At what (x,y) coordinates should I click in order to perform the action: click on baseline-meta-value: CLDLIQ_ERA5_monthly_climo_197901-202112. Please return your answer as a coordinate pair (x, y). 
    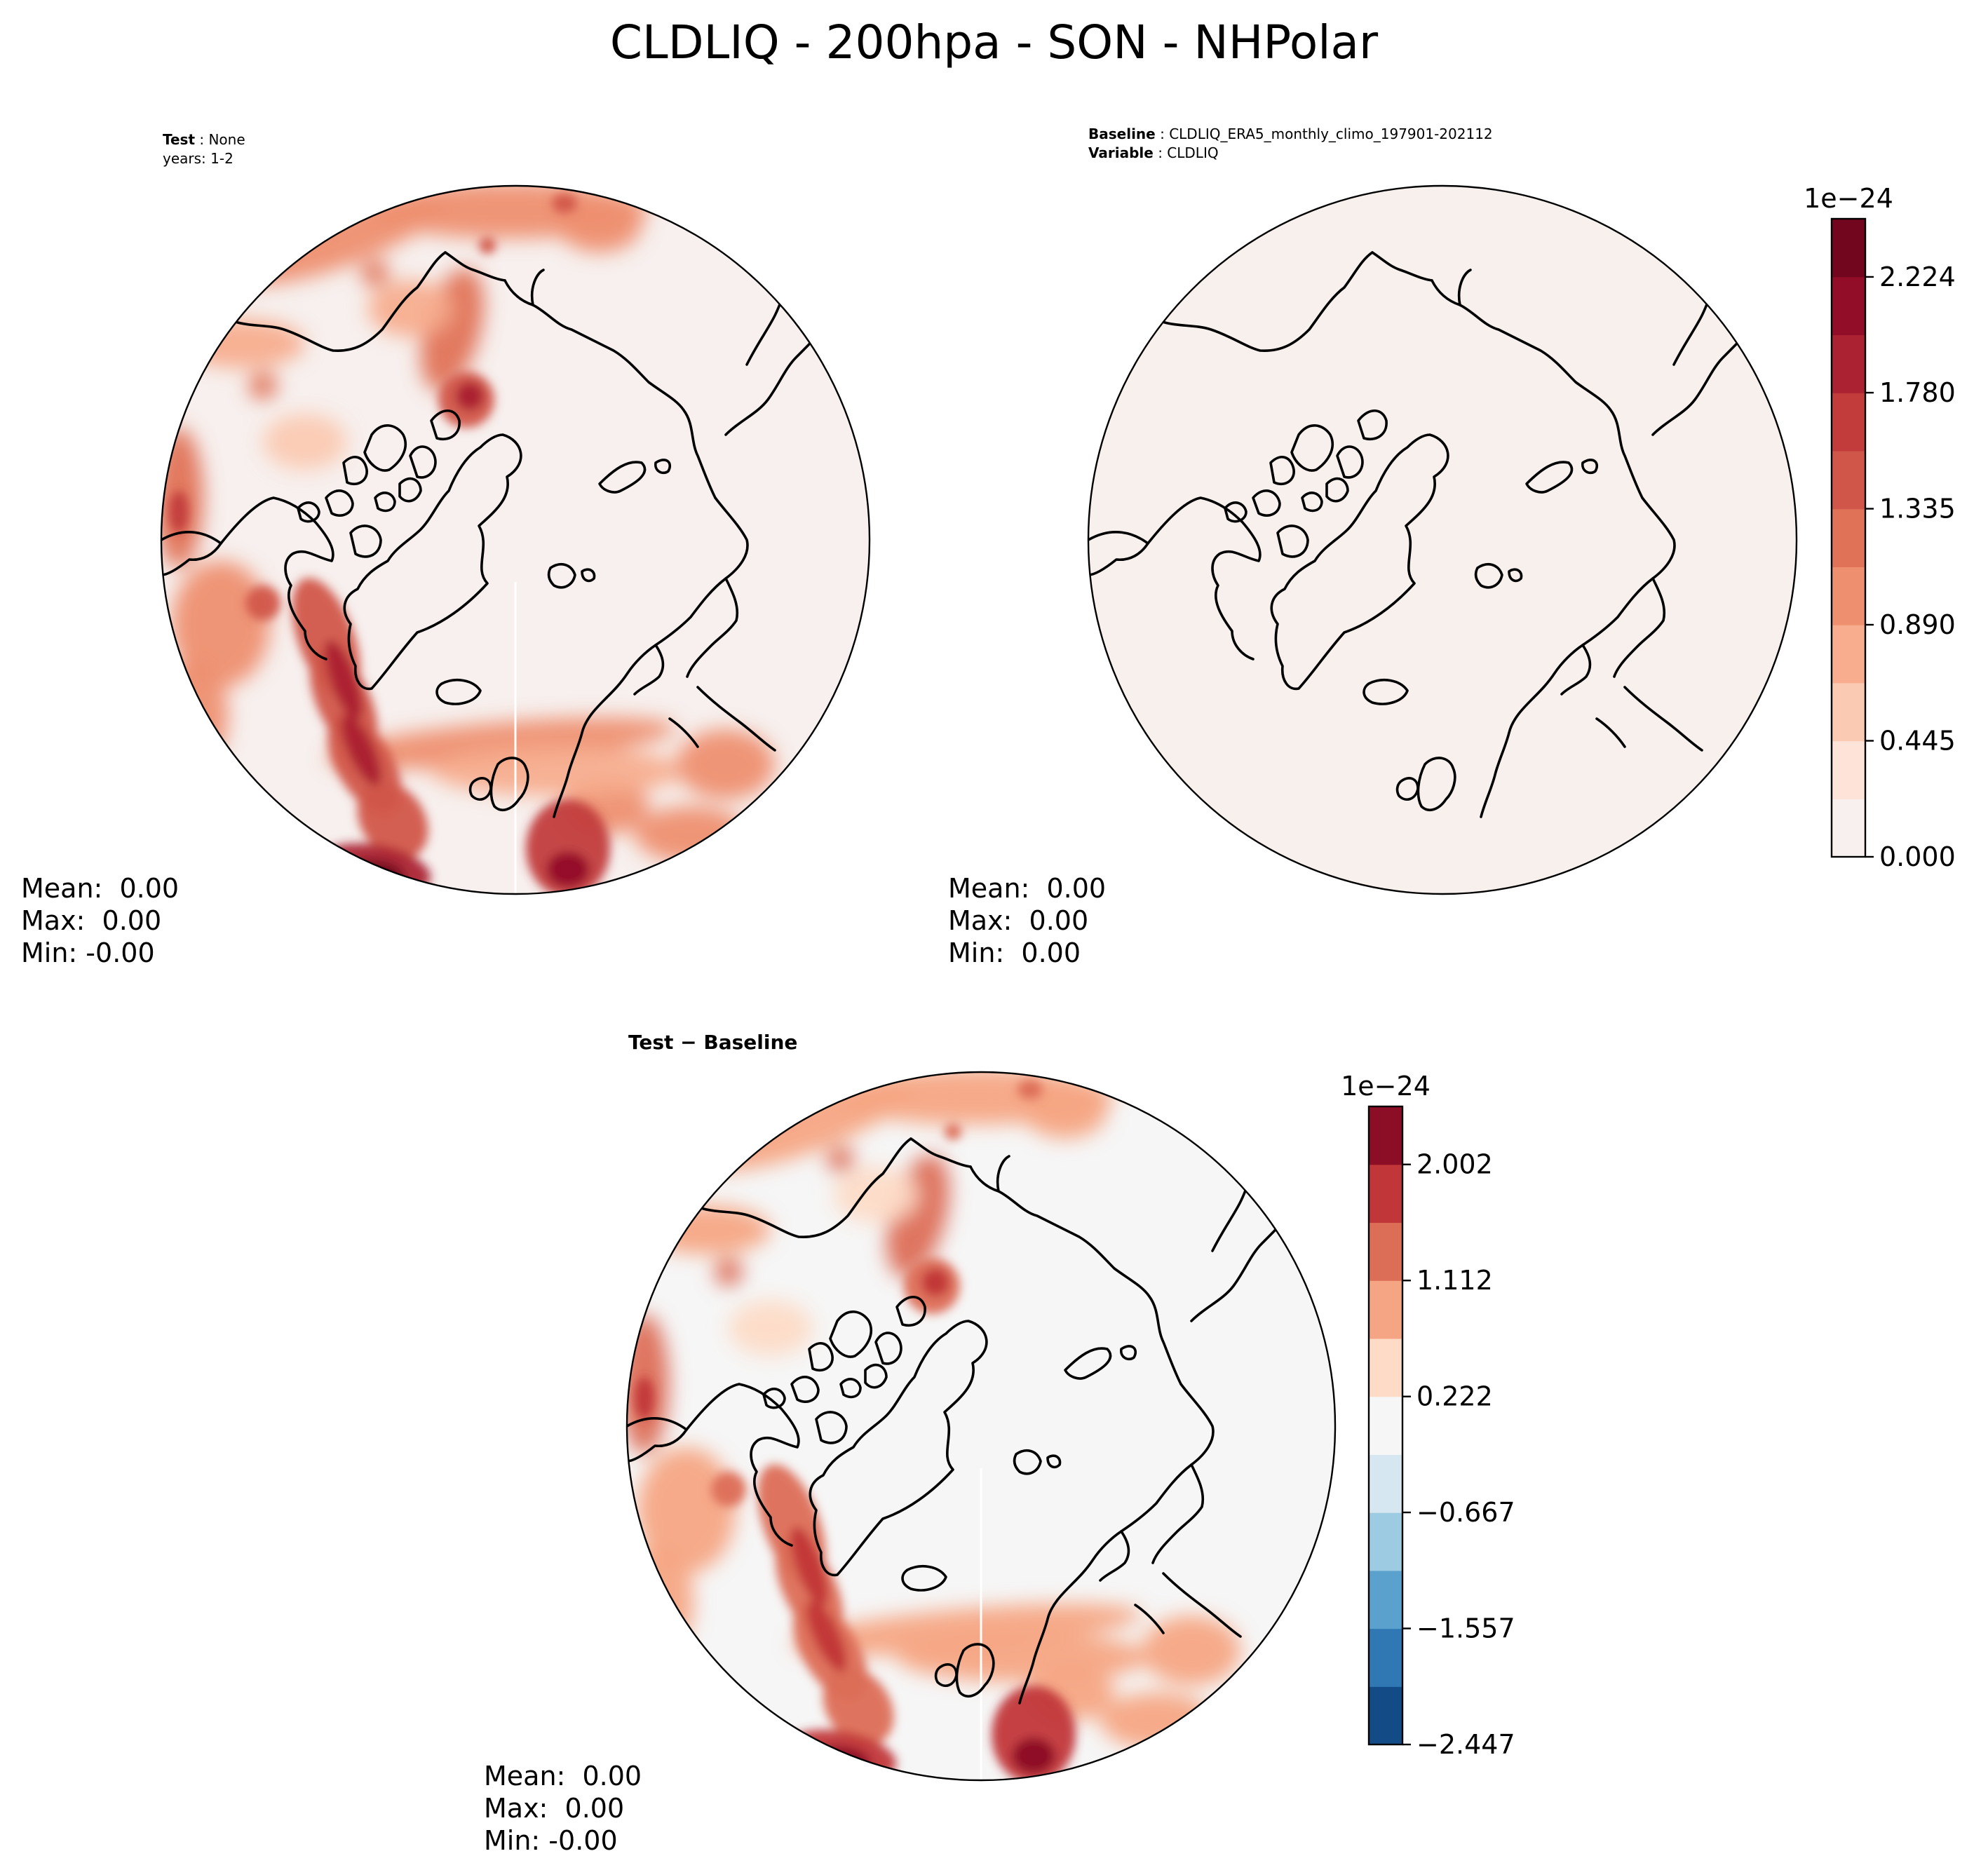
    Looking at the image, I should click on (1331, 134).